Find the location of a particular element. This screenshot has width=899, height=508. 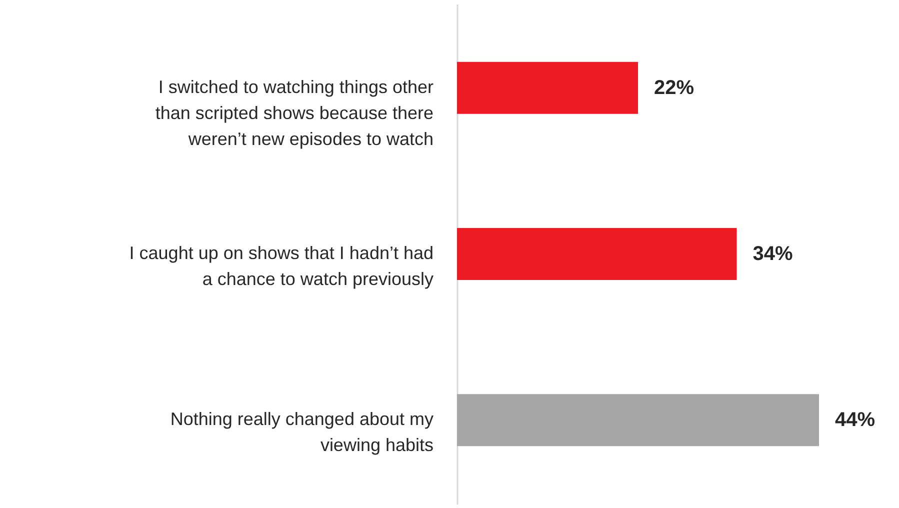

data-label: 44% is located at coordinates (855, 420).